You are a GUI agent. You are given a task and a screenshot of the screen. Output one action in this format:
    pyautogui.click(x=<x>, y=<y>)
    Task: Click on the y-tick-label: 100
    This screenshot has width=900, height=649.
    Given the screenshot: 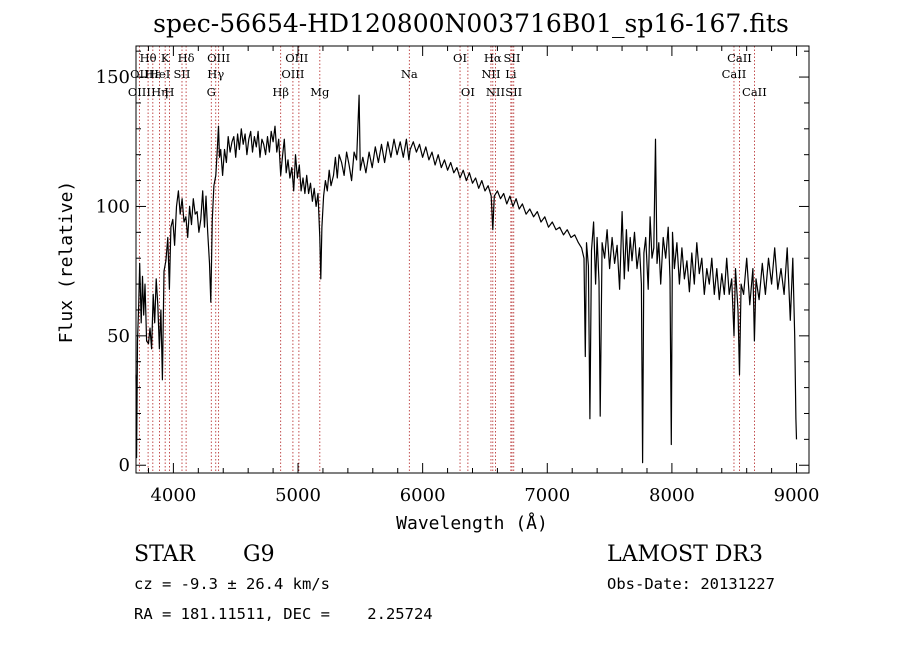 What is the action you would take?
    pyautogui.click(x=113, y=206)
    